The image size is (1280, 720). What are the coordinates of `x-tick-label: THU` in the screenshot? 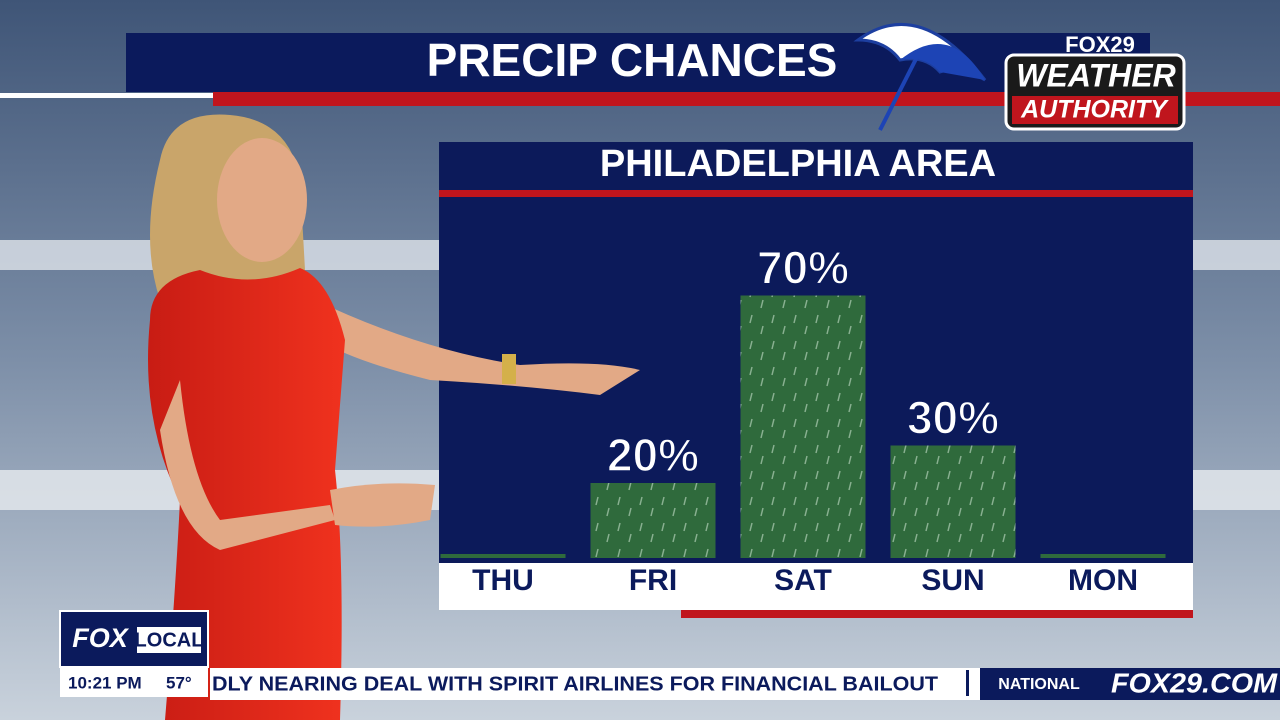 It's located at (503, 580).